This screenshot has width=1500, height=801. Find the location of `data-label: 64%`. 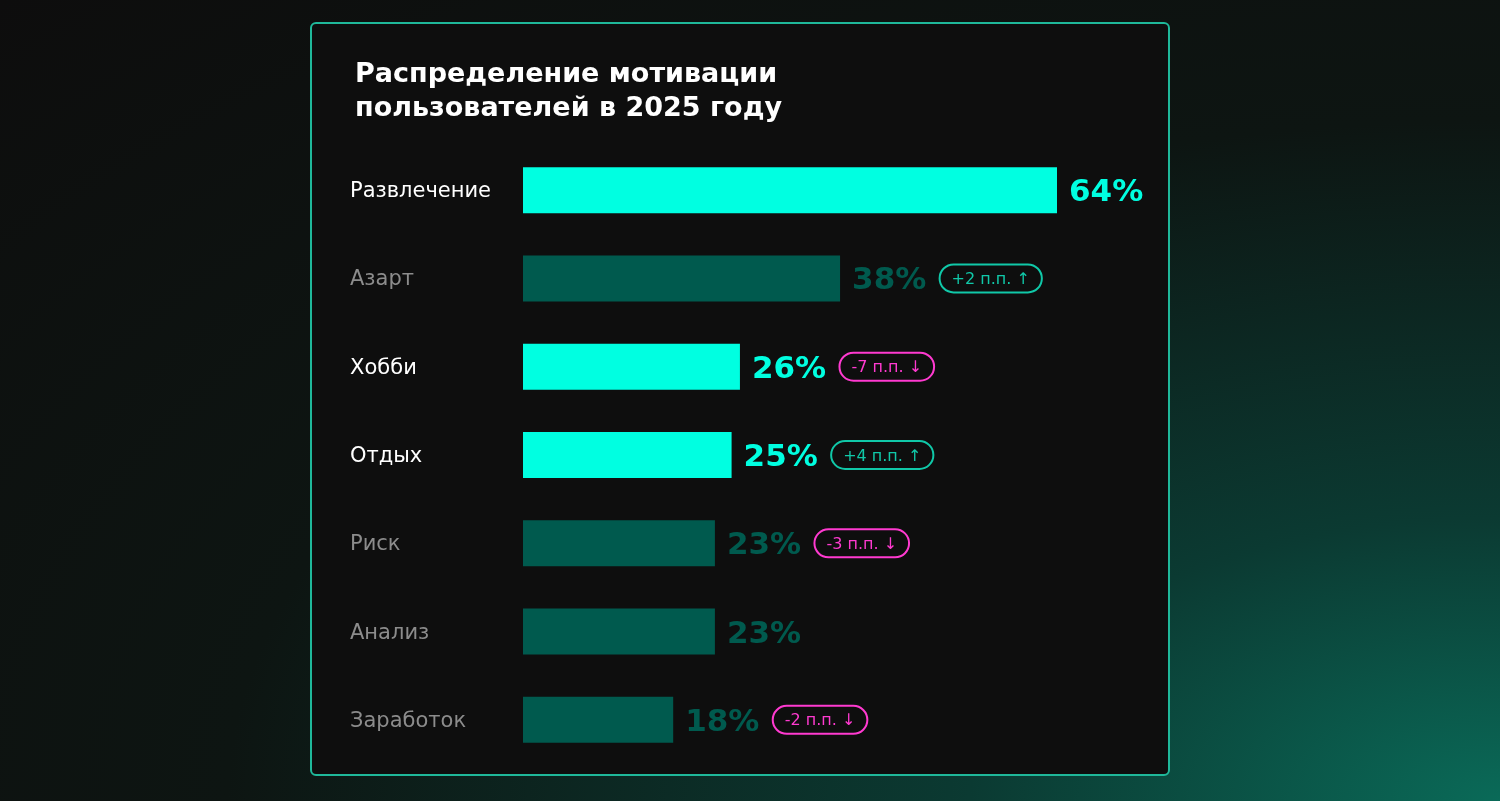

data-label: 64% is located at coordinates (1106, 190).